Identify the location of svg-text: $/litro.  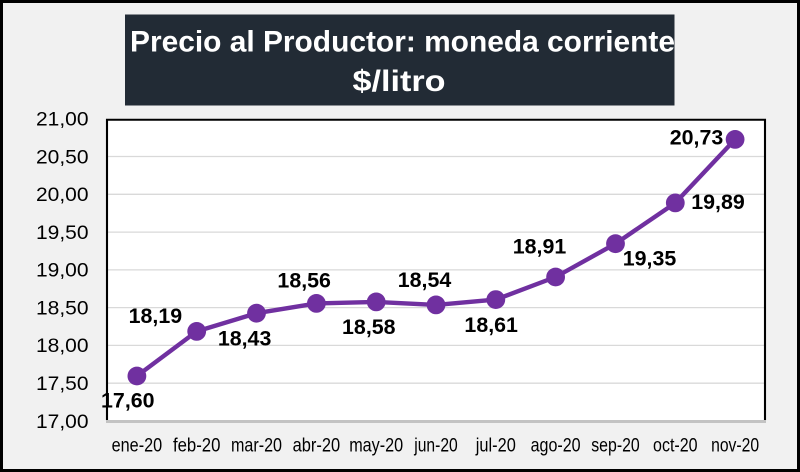
(399, 81).